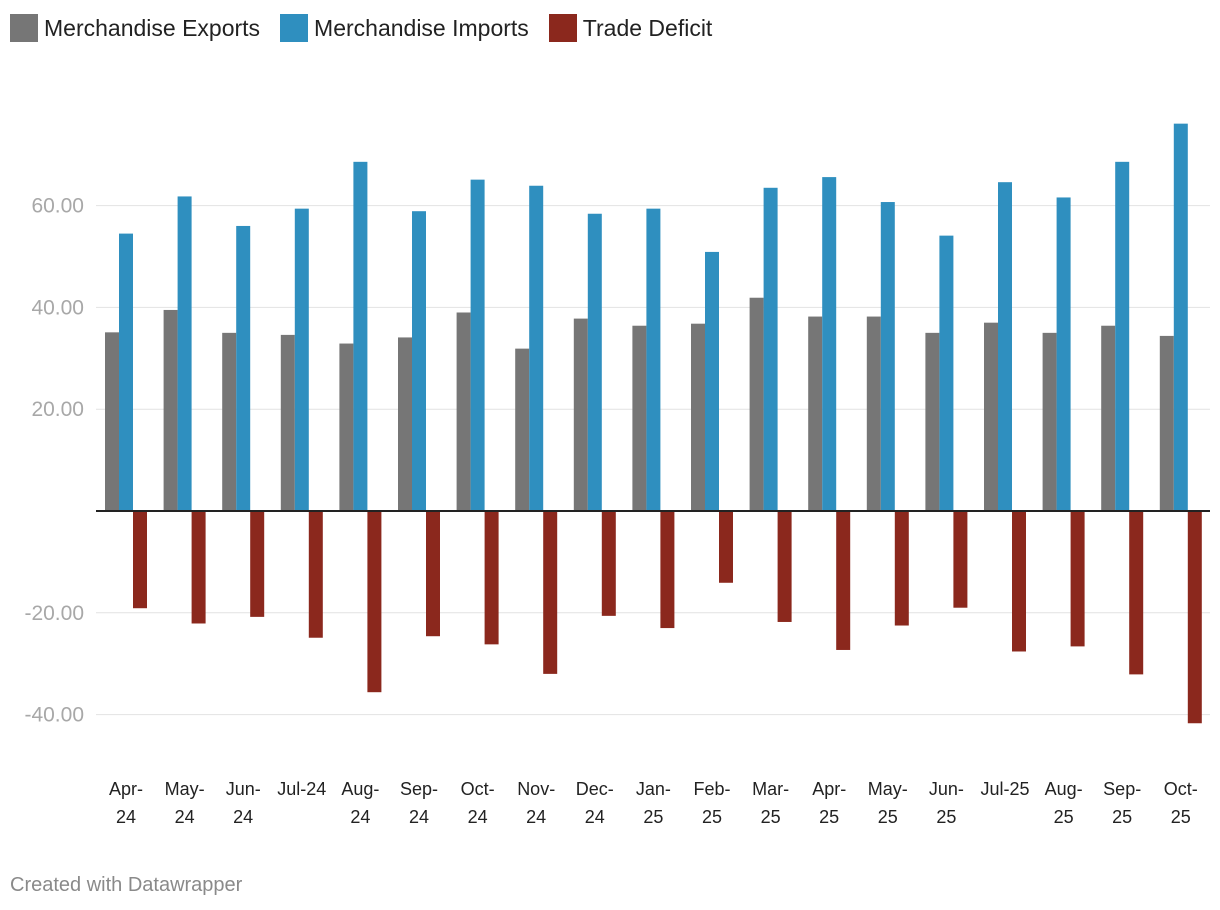 The width and height of the screenshot is (1220, 910). Describe the element at coordinates (54, 613) in the screenshot. I see `y-tick-label: -20.00` at that location.